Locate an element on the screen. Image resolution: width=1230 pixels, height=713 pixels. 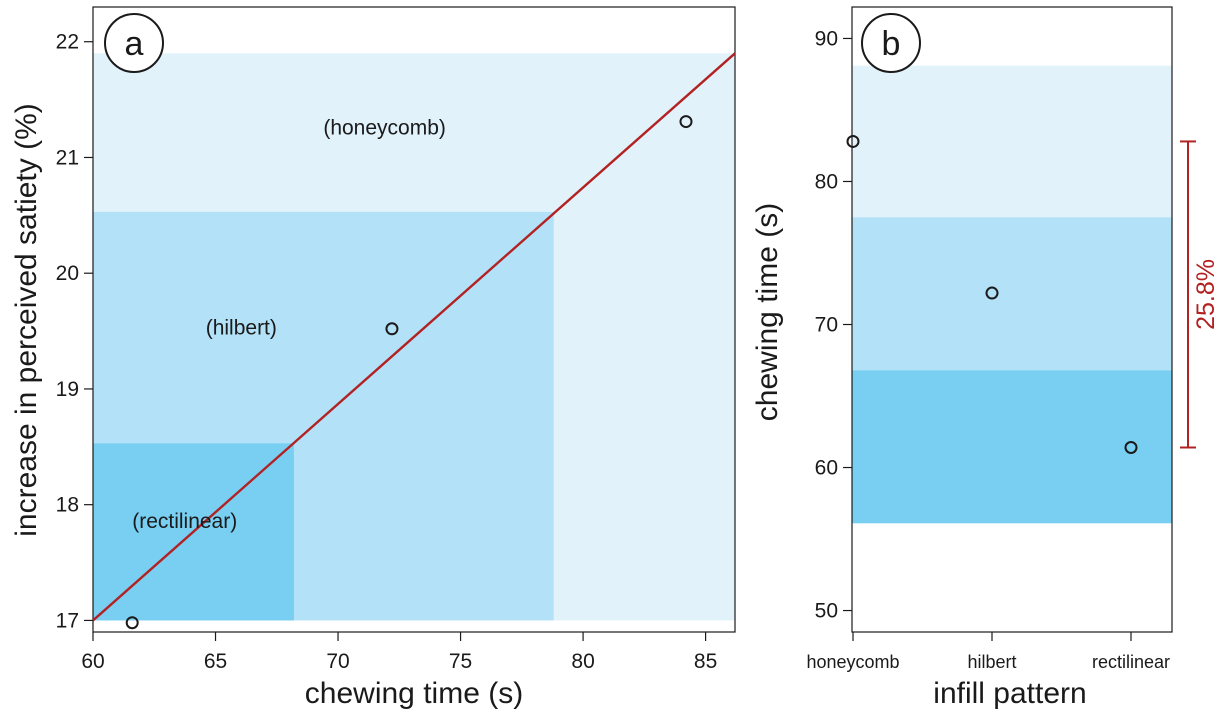
panel-a-x-ticks: 60 65 70 75 80 85 is located at coordinates (399, 652).